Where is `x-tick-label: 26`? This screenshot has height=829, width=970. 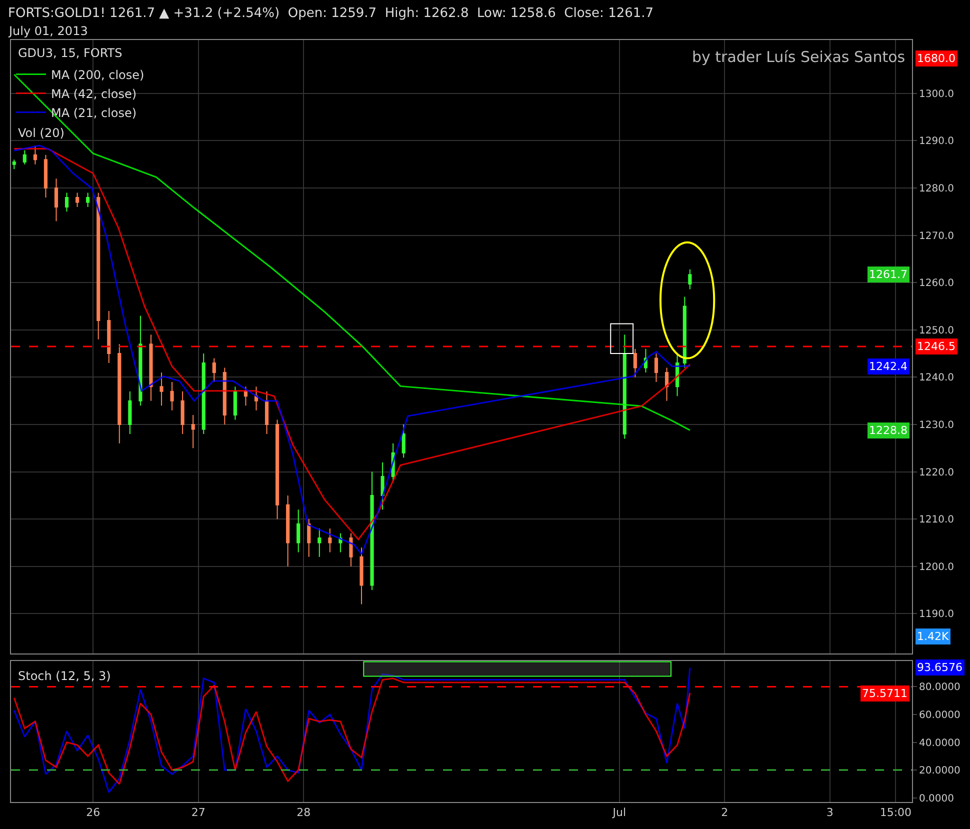
x-tick-label: 26 is located at coordinates (93, 813).